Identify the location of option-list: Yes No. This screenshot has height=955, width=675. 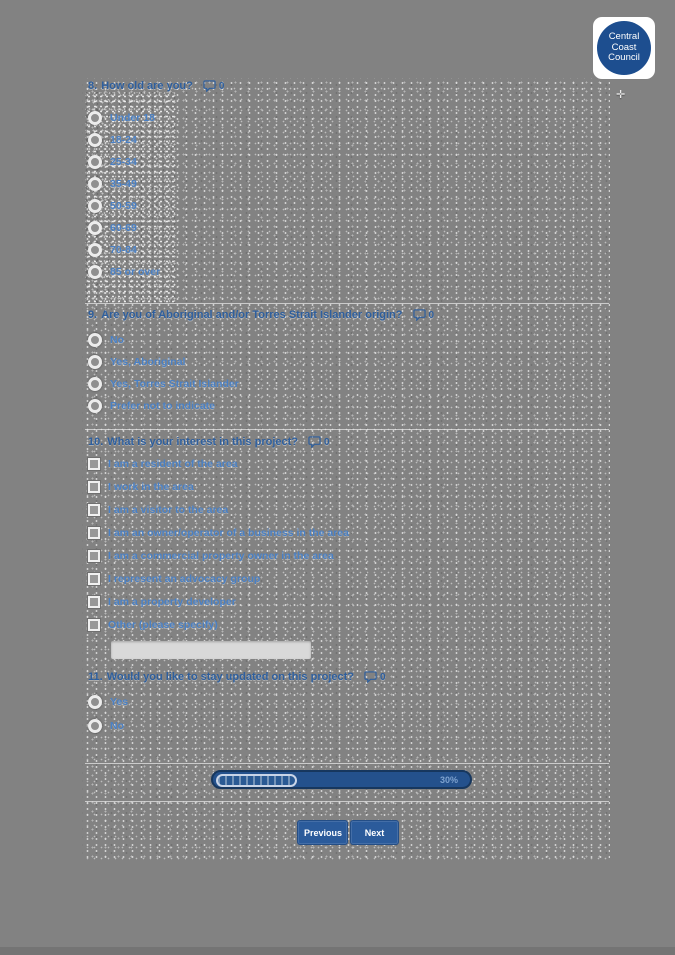
(348, 714).